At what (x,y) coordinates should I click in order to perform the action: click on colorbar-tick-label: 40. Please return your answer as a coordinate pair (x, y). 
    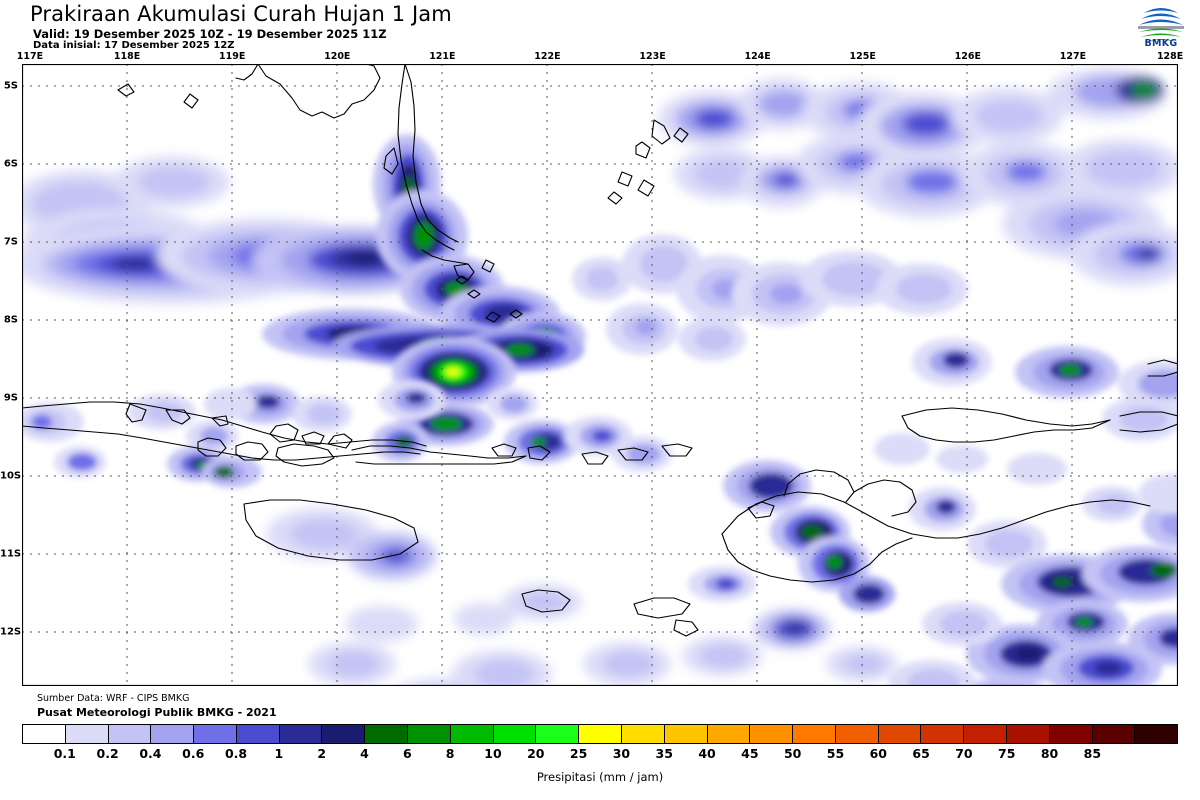
    Looking at the image, I should click on (707, 753).